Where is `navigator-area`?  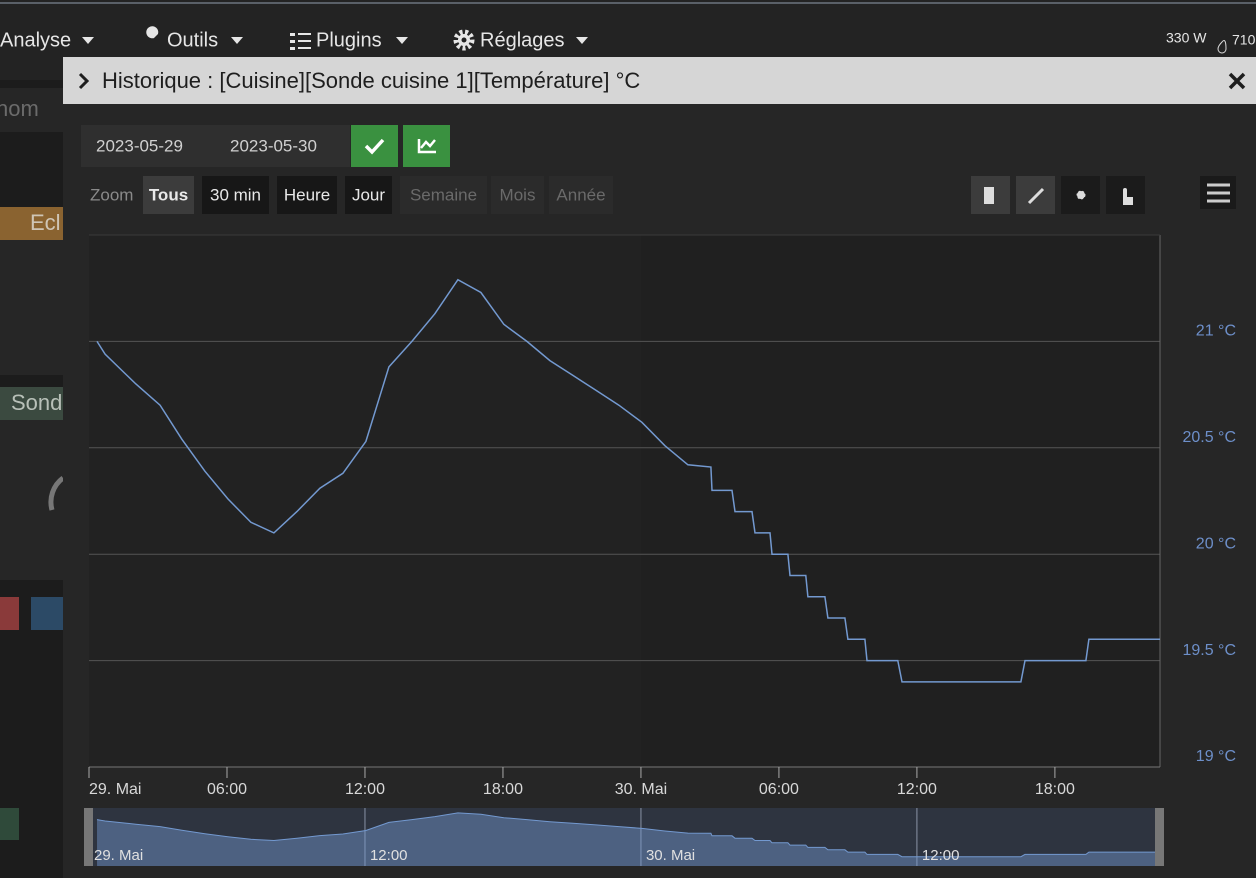 navigator-area is located at coordinates (628, 839).